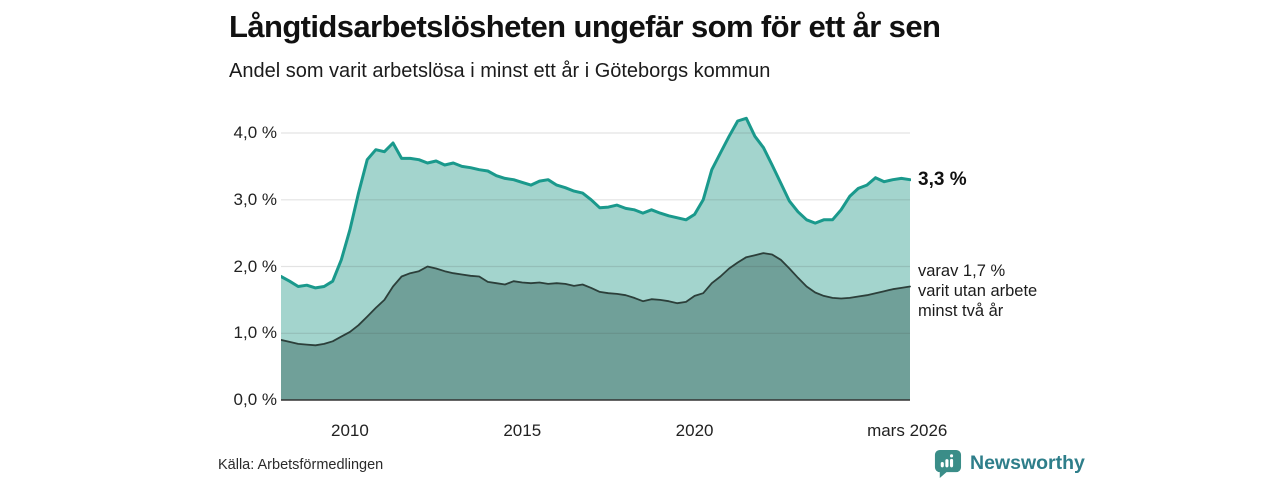 This screenshot has width=1280, height=480. I want to click on subset-annotation-line: varav 1,7 %, so click(962, 271).